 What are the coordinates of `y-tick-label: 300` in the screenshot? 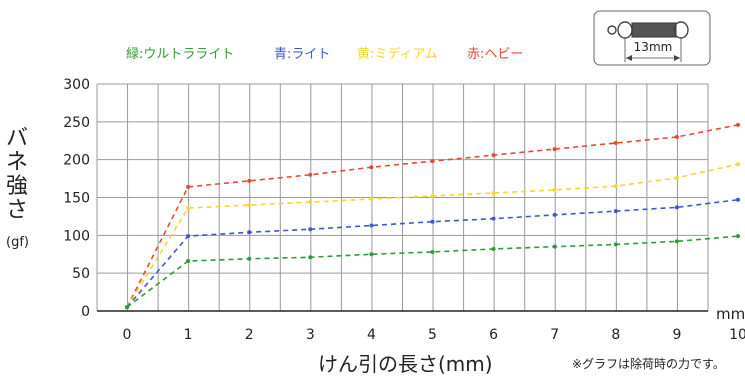 It's located at (76, 85).